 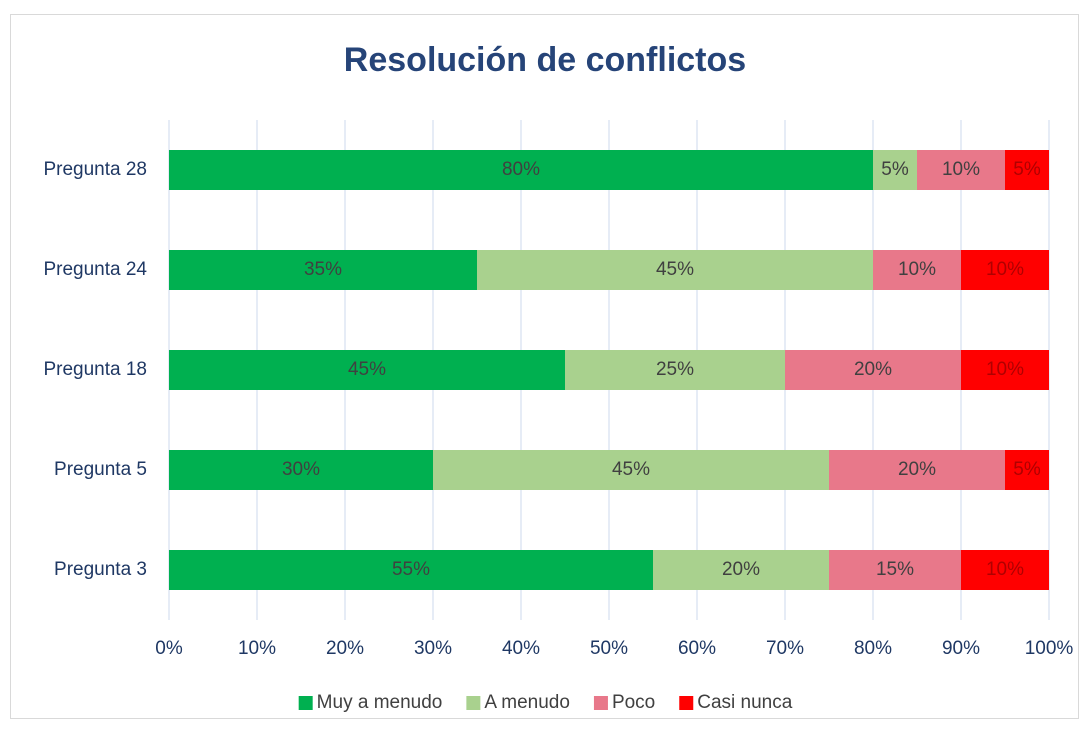 What do you see at coordinates (100, 469) in the screenshot?
I see `y-tick-label: Pregunta 5` at bounding box center [100, 469].